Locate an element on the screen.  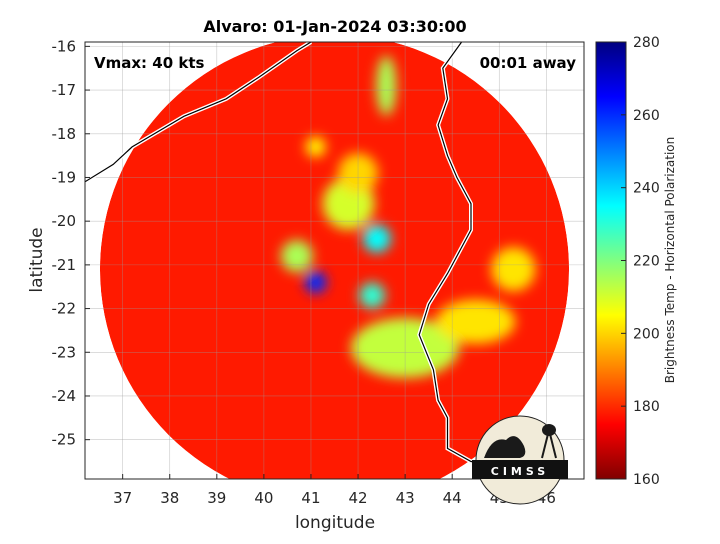
x-tick-label: 43 is located at coordinates (405, 498).